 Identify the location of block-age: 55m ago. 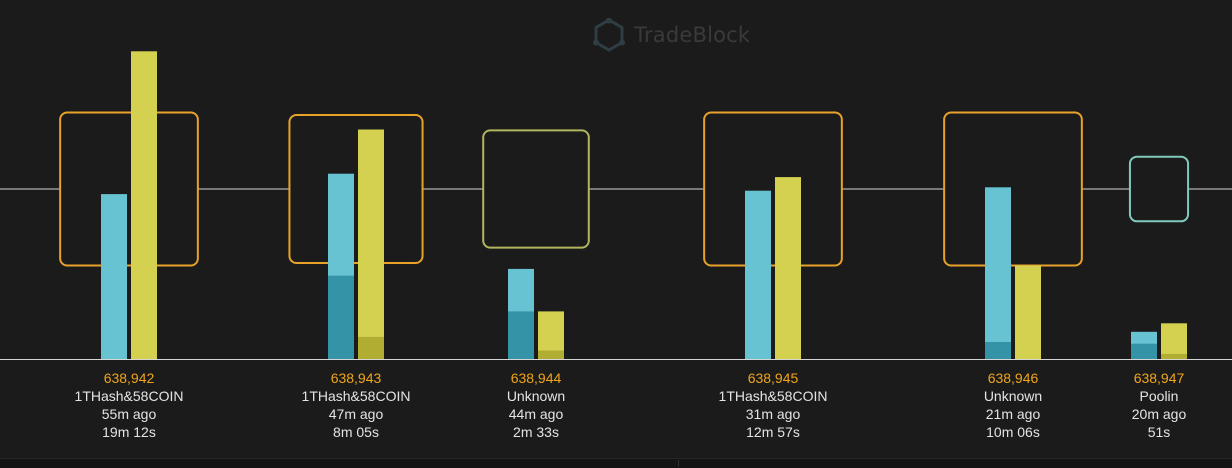
(129, 414).